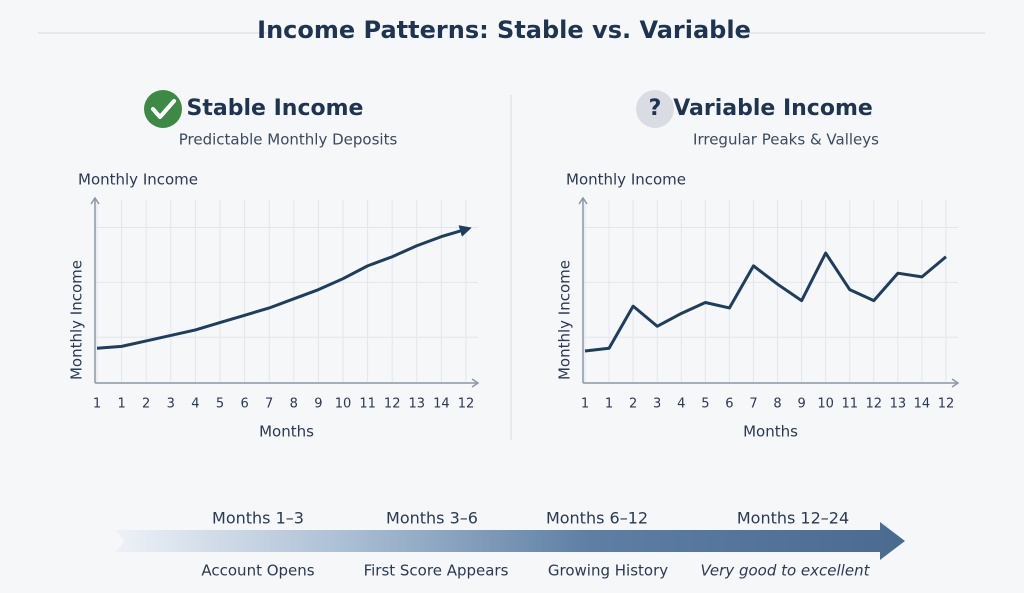 The width and height of the screenshot is (1024, 593). I want to click on stage-caption: Account Opens, so click(257, 571).